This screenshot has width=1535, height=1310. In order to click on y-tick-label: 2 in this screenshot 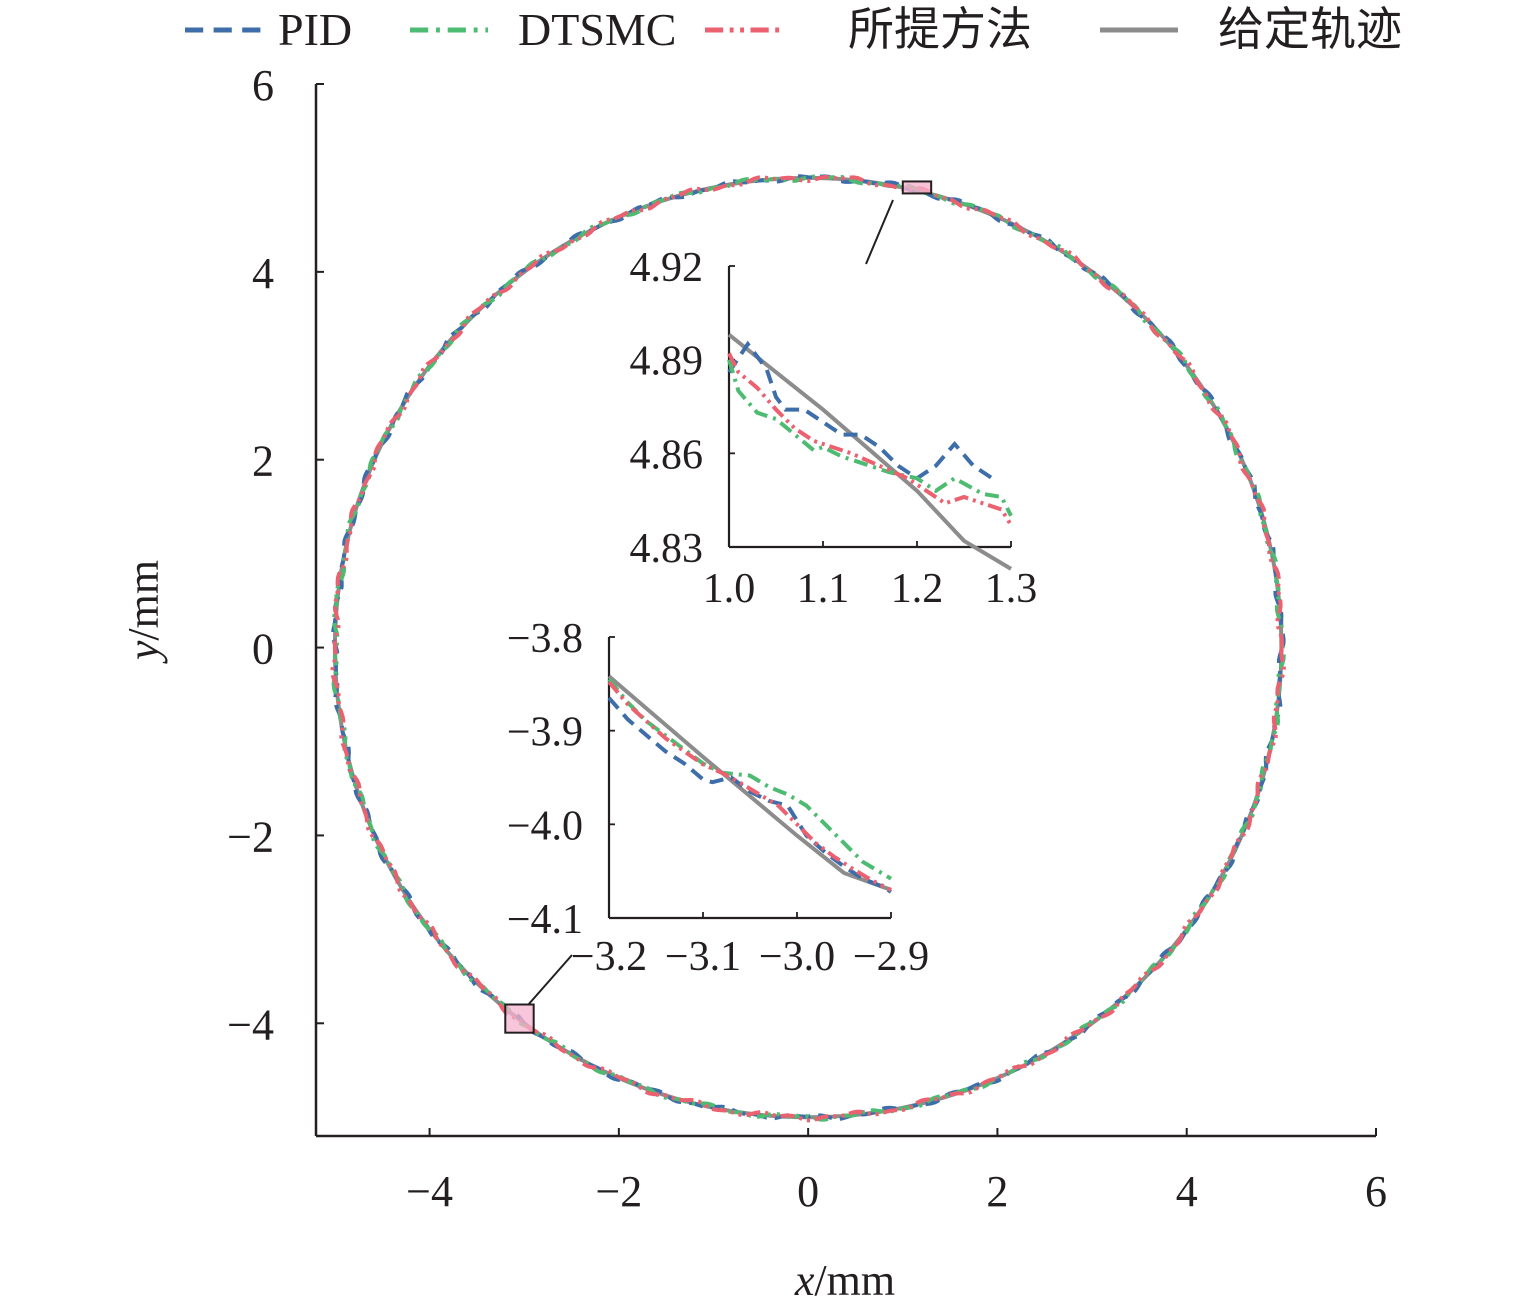, I will do `click(263, 461)`.